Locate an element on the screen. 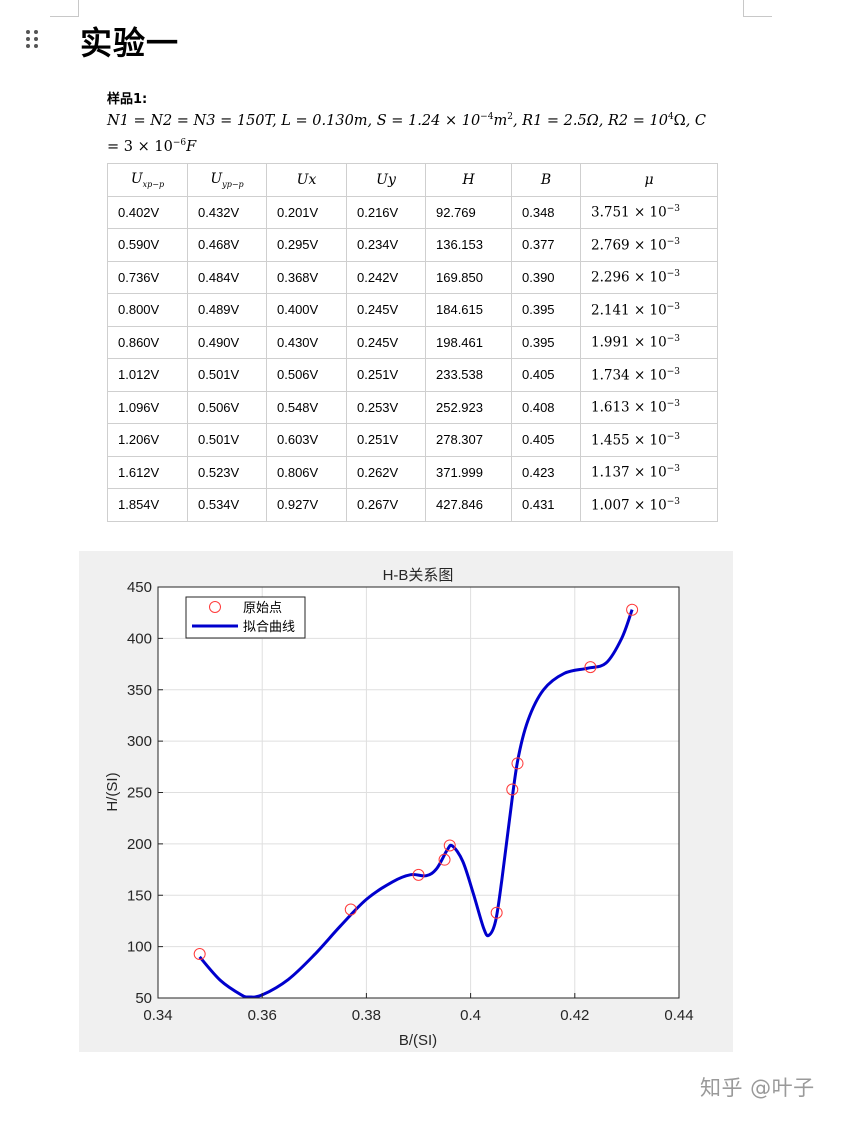  table-cell: 252.923 is located at coordinates (468, 407).